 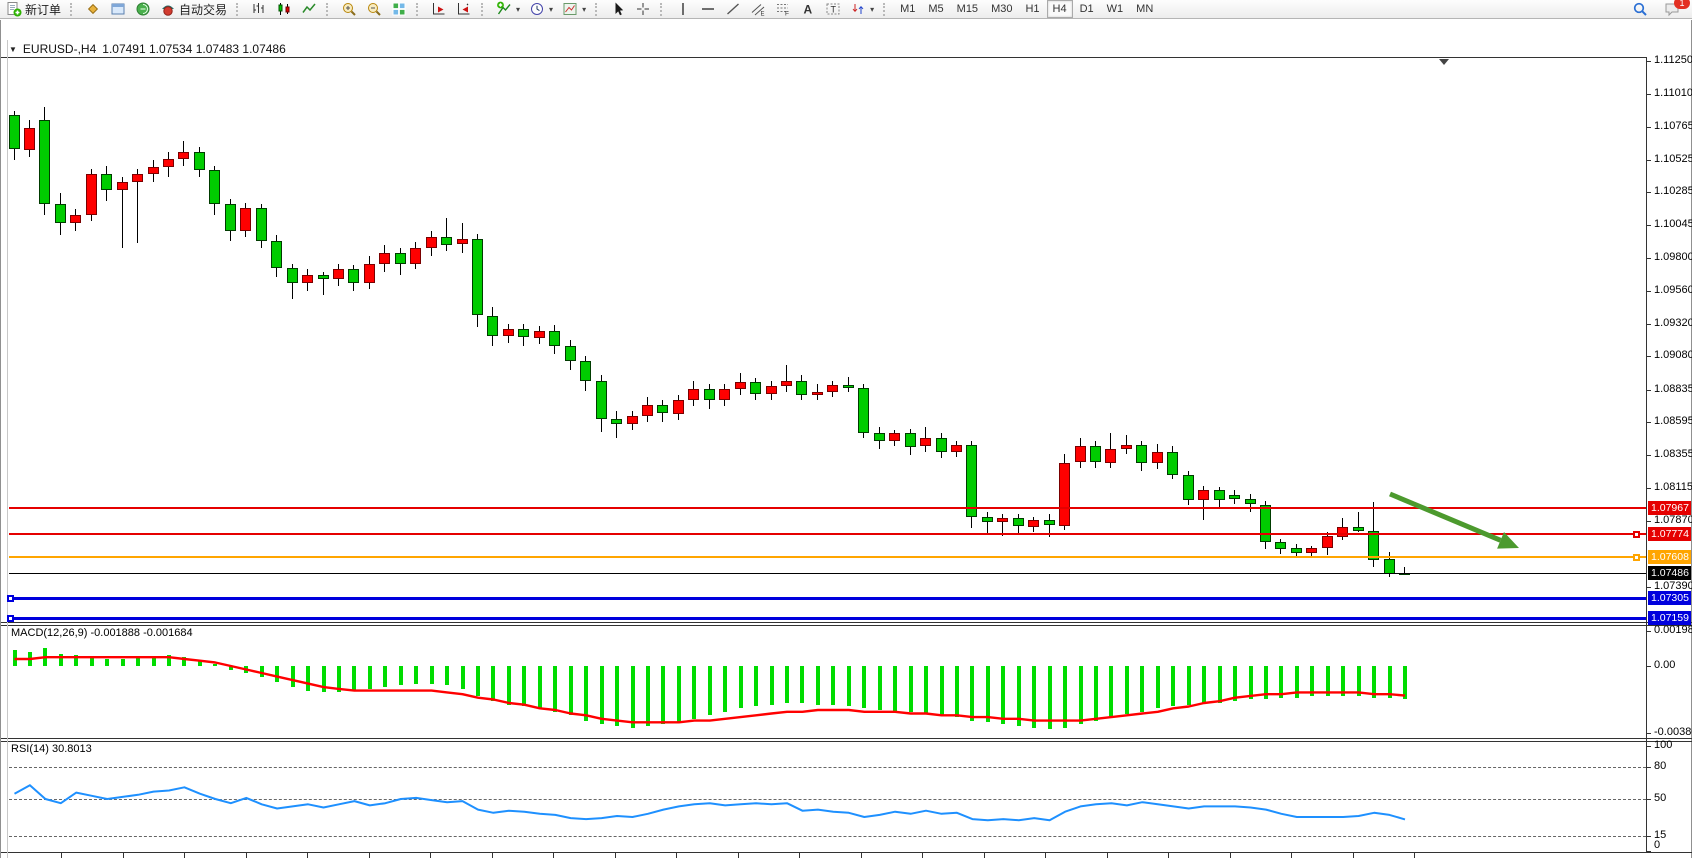 What do you see at coordinates (733, 9) in the screenshot?
I see `trendline-button` at bounding box center [733, 9].